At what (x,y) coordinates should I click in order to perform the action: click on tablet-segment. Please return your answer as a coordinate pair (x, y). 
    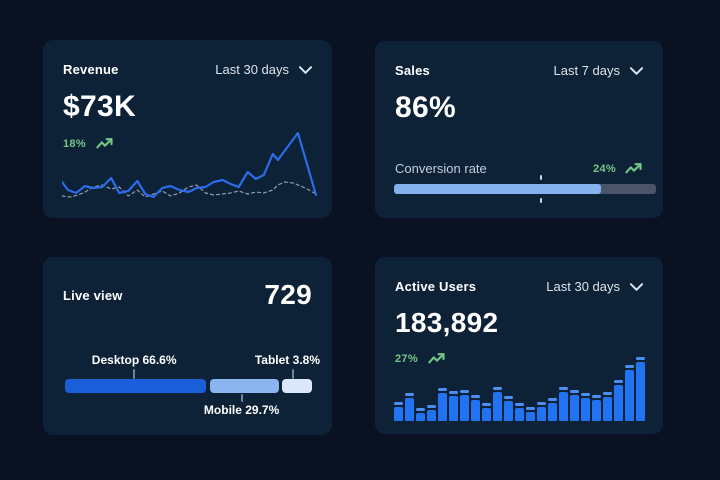
    Looking at the image, I should click on (297, 386).